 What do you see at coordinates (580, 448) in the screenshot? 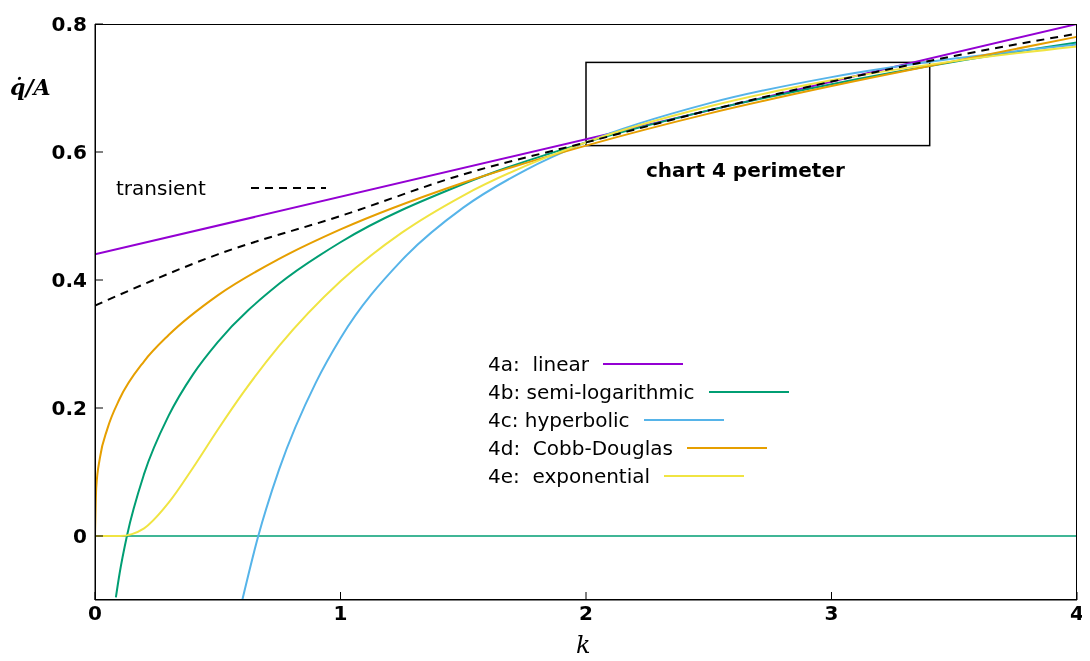
I see `legend-label: 4d: Cobb-Douglas` at bounding box center [580, 448].